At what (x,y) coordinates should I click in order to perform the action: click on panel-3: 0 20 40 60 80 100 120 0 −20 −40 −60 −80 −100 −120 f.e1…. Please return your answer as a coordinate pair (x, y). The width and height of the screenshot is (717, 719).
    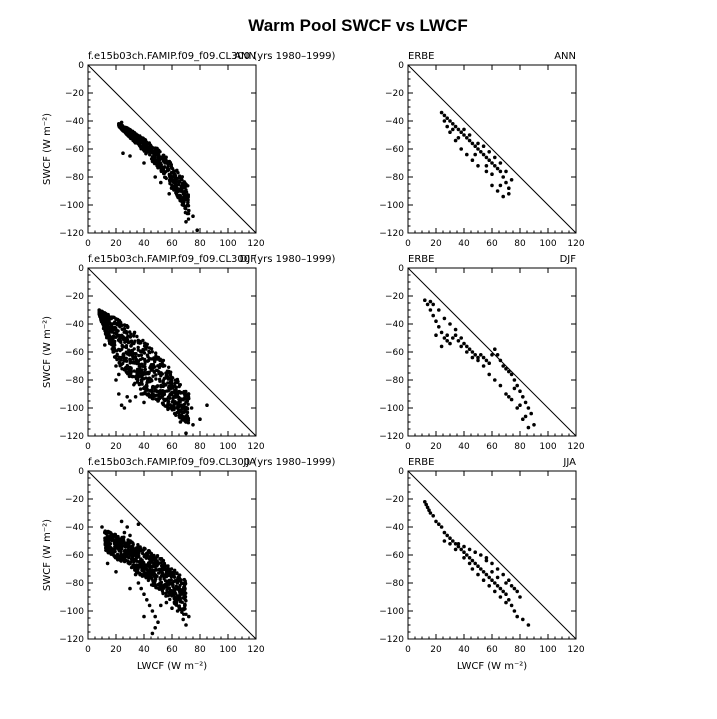
    Looking at the image, I should click on (189, 353).